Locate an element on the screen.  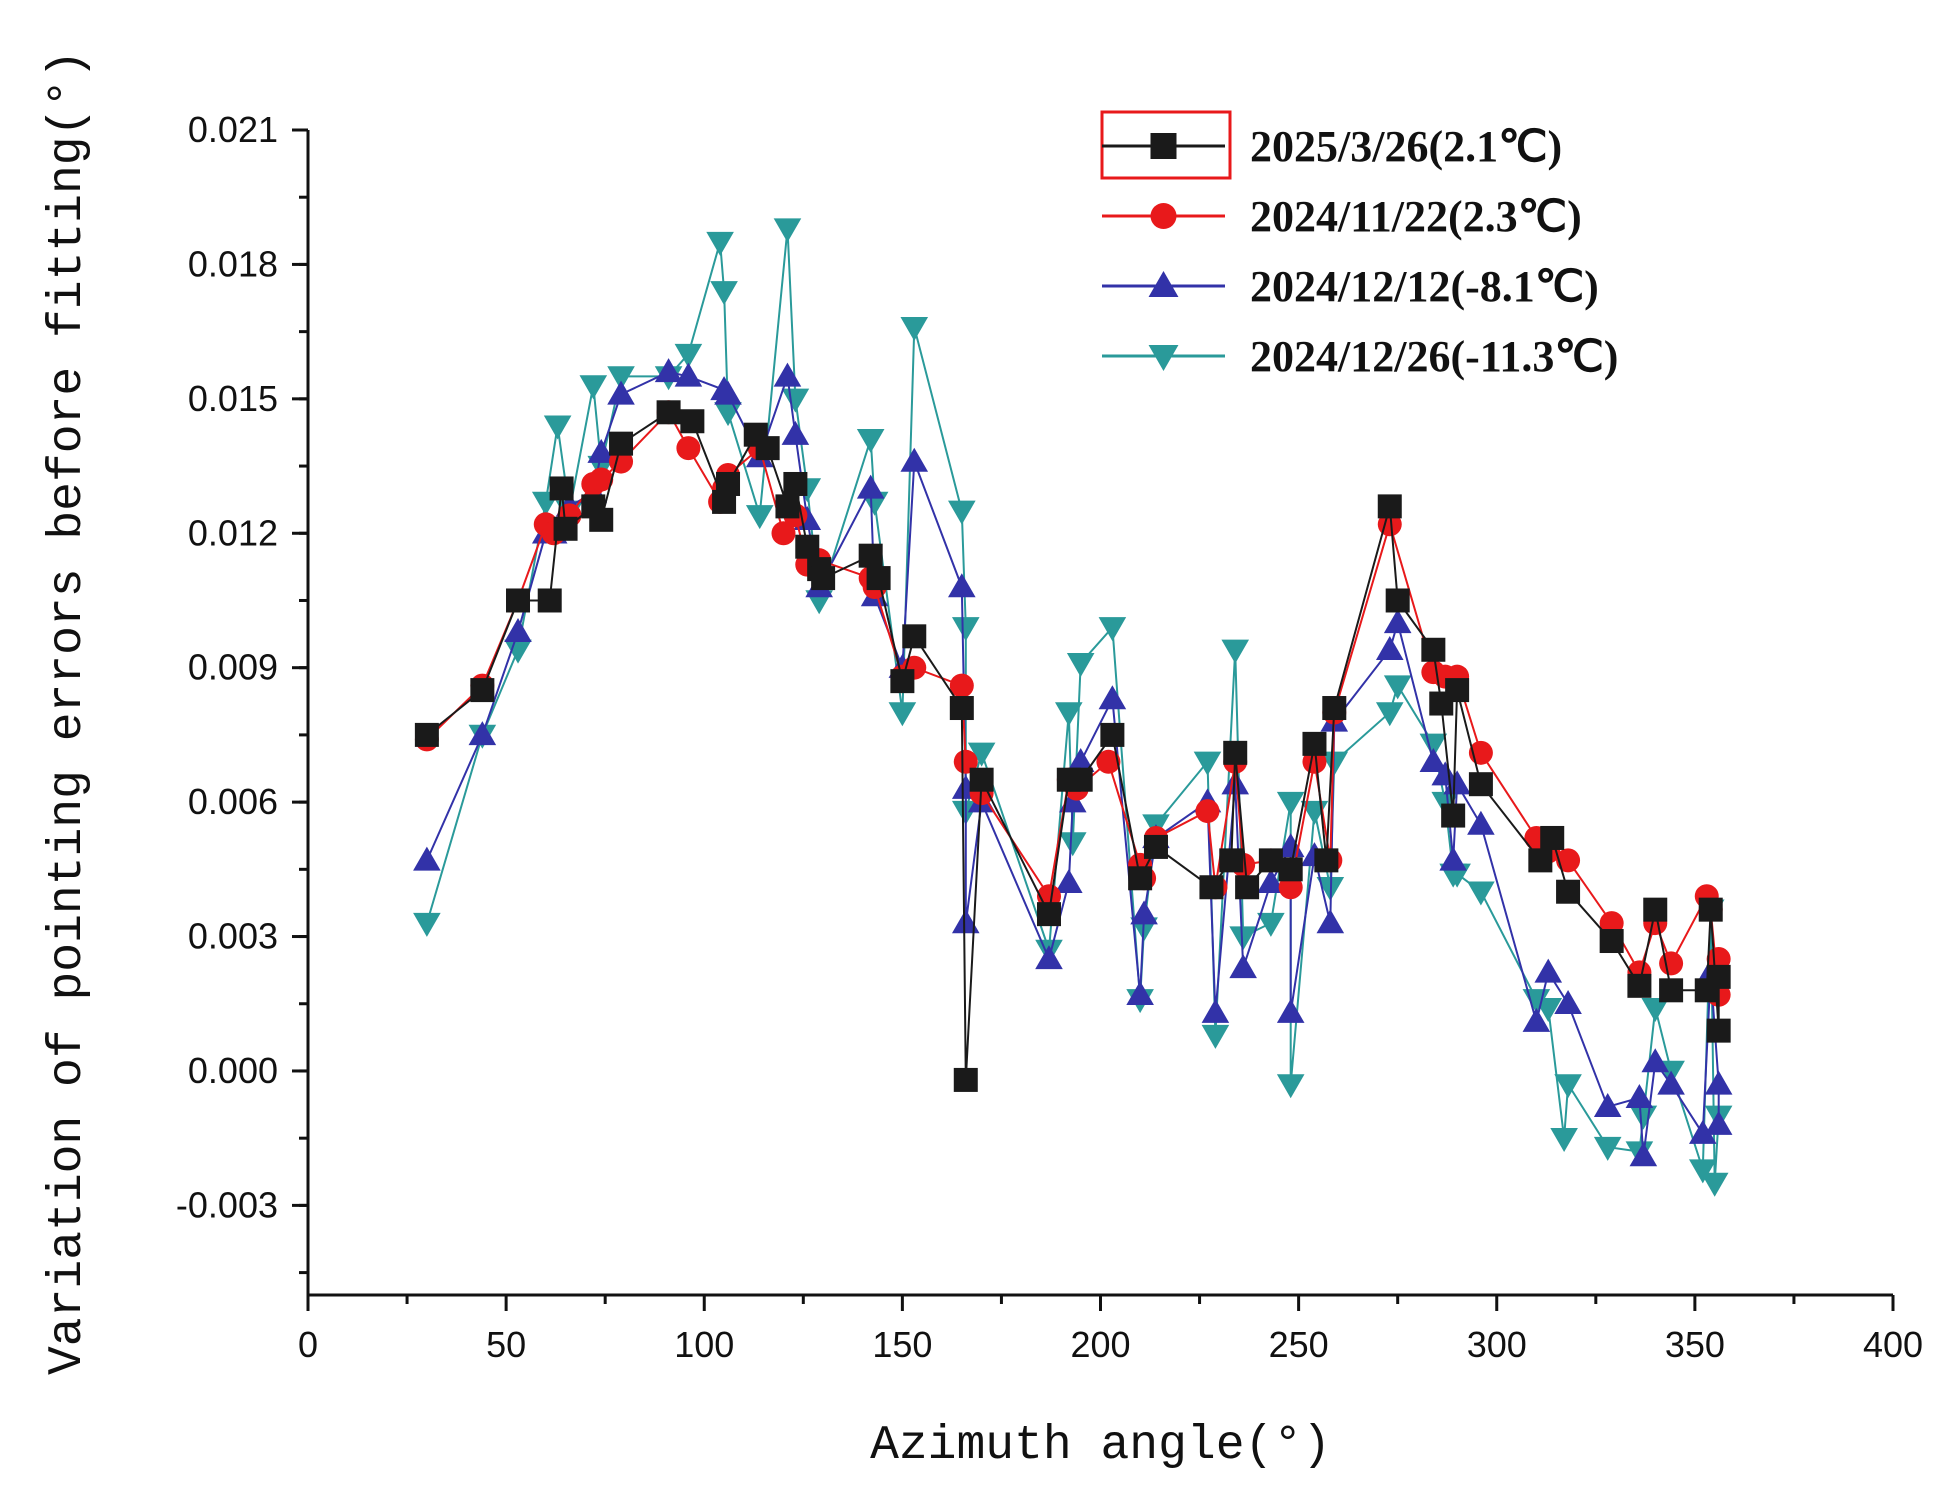
legend-marker is located at coordinates (1163, 216).